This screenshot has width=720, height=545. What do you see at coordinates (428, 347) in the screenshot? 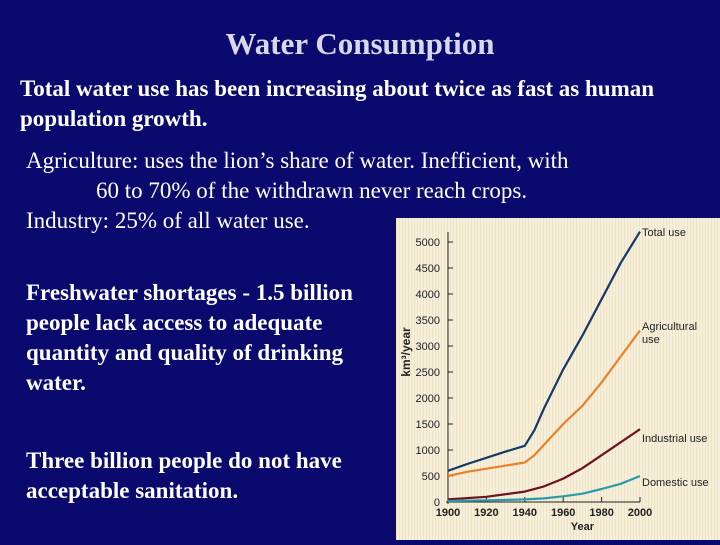
I see `y-tick-label: 3000` at bounding box center [428, 347].